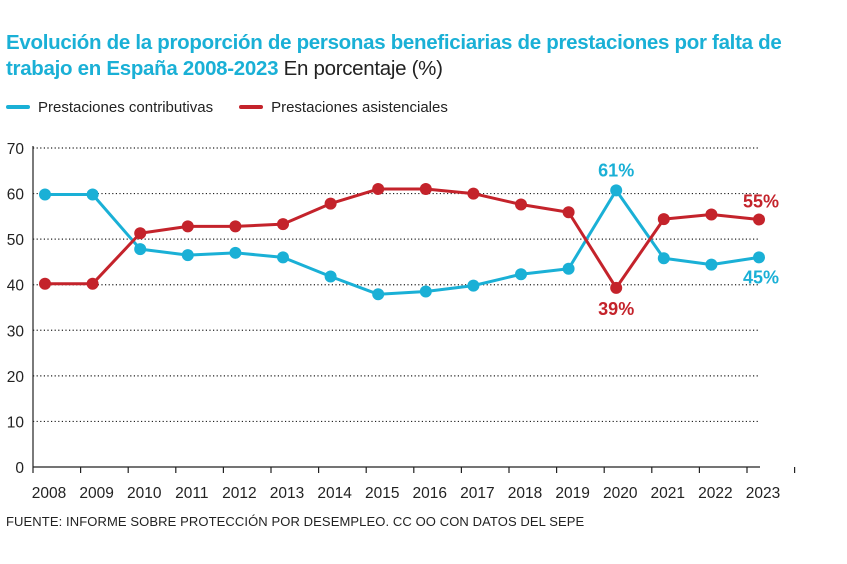  What do you see at coordinates (16, 286) in the screenshot?
I see `y-tick-label: 40` at bounding box center [16, 286].